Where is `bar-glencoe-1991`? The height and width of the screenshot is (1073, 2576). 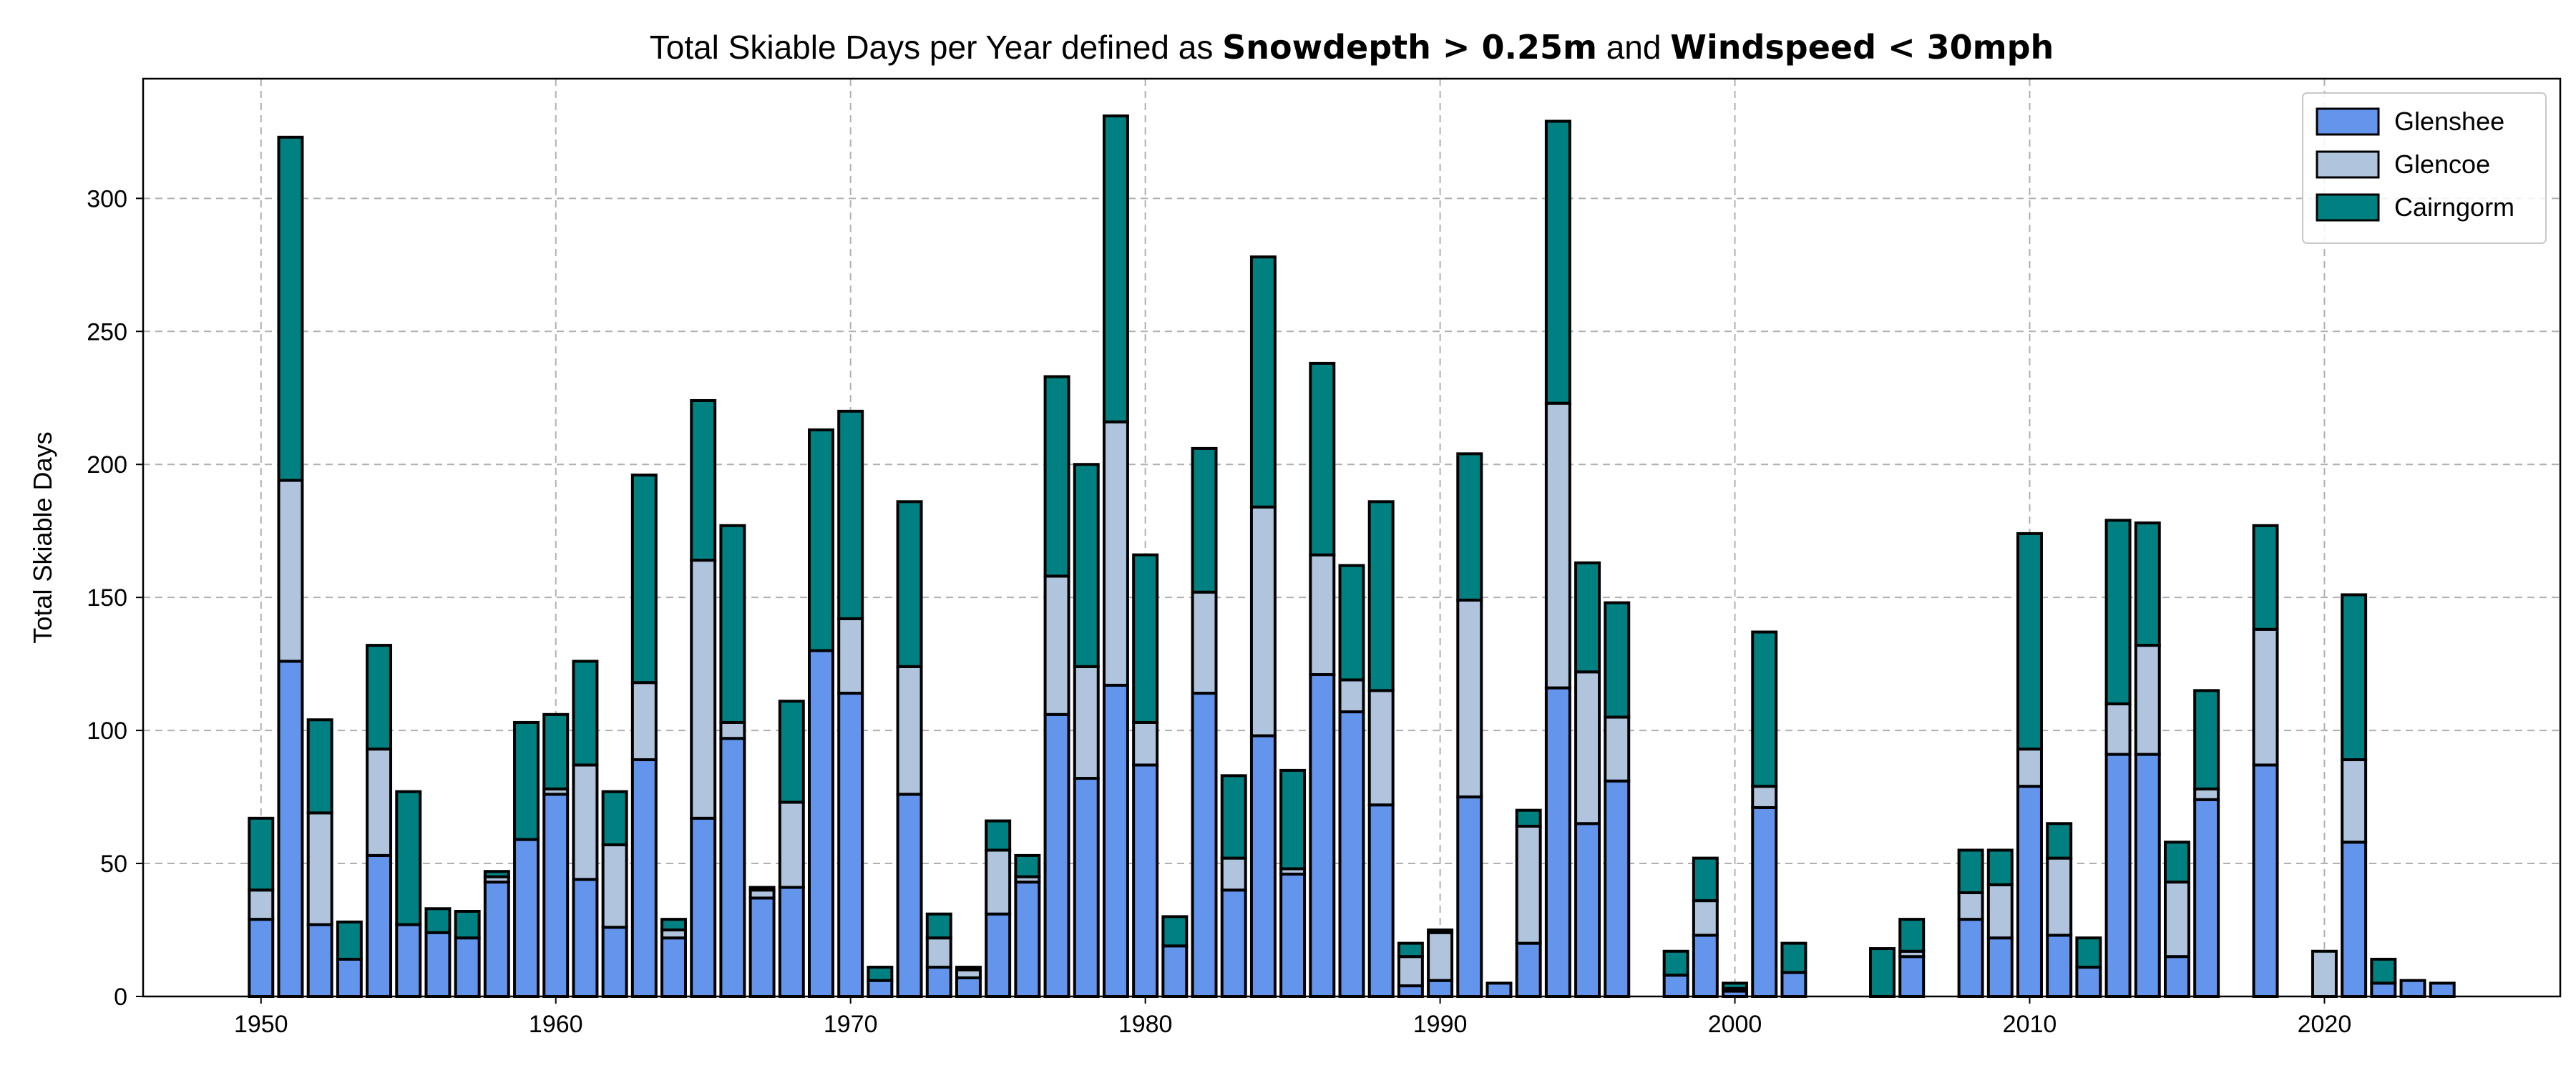 bar-glencoe-1991 is located at coordinates (1469, 698).